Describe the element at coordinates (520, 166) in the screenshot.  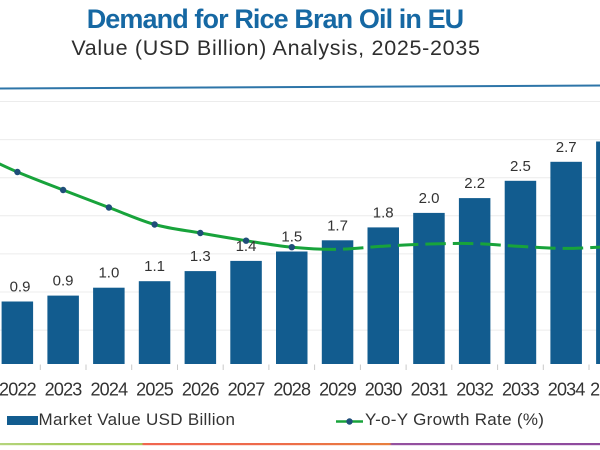
I see `svg-text: 2.5` at that location.